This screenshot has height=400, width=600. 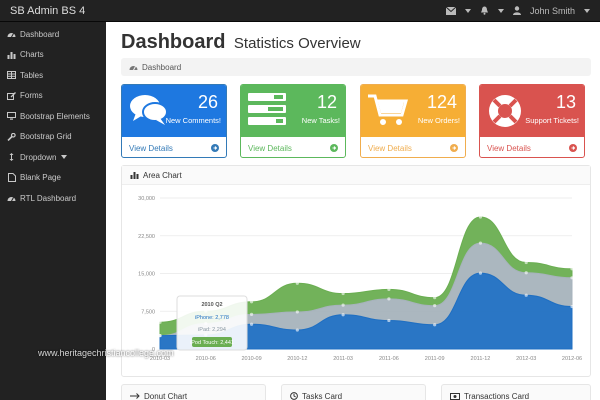 What do you see at coordinates (32, 55) in the screenshot?
I see `sidebar-item-label: Charts` at bounding box center [32, 55].